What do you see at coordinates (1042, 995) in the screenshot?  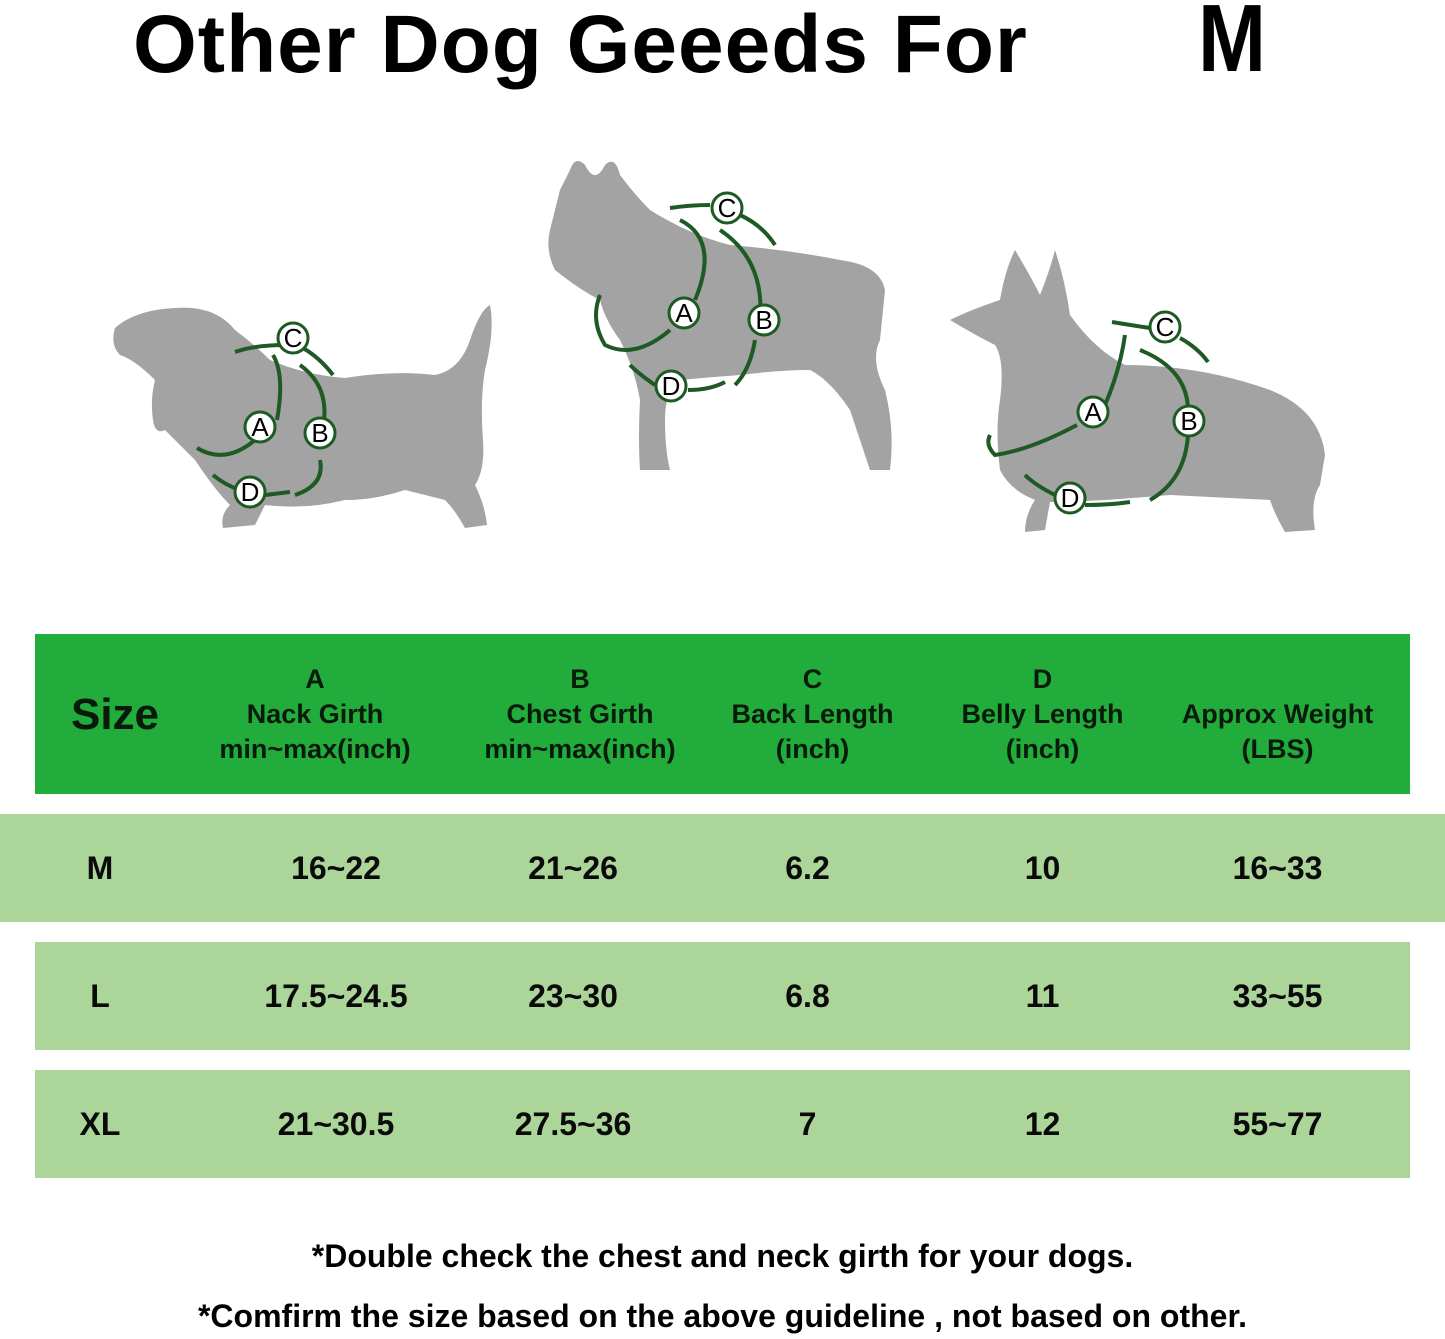 I see `cell-belly-length: 11` at bounding box center [1042, 995].